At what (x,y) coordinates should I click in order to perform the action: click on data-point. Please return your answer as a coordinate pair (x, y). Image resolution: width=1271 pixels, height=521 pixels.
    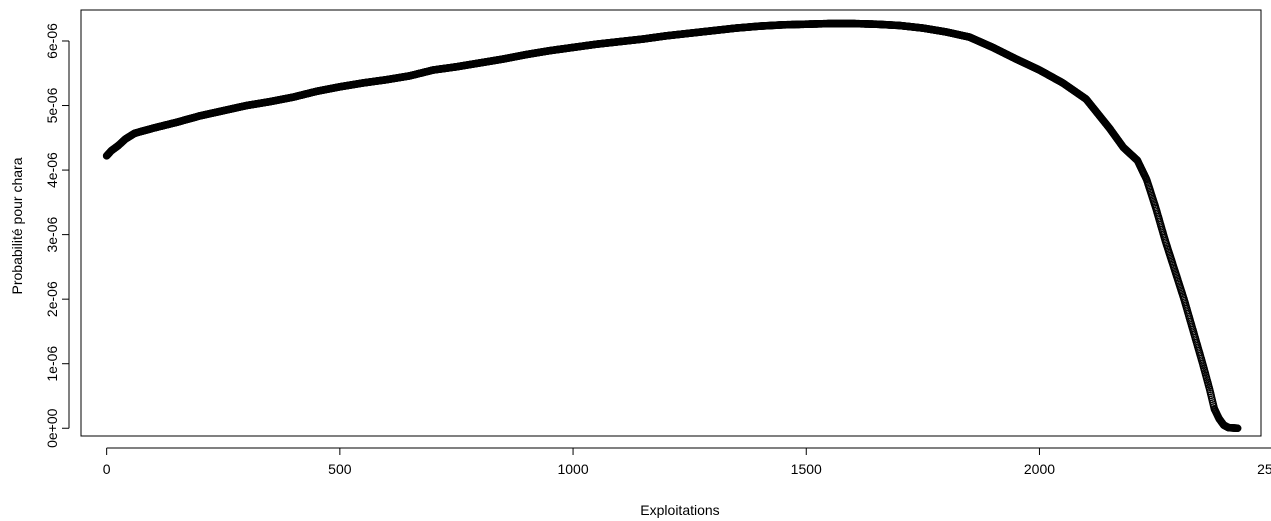
    Looking at the image, I should click on (1237, 428).